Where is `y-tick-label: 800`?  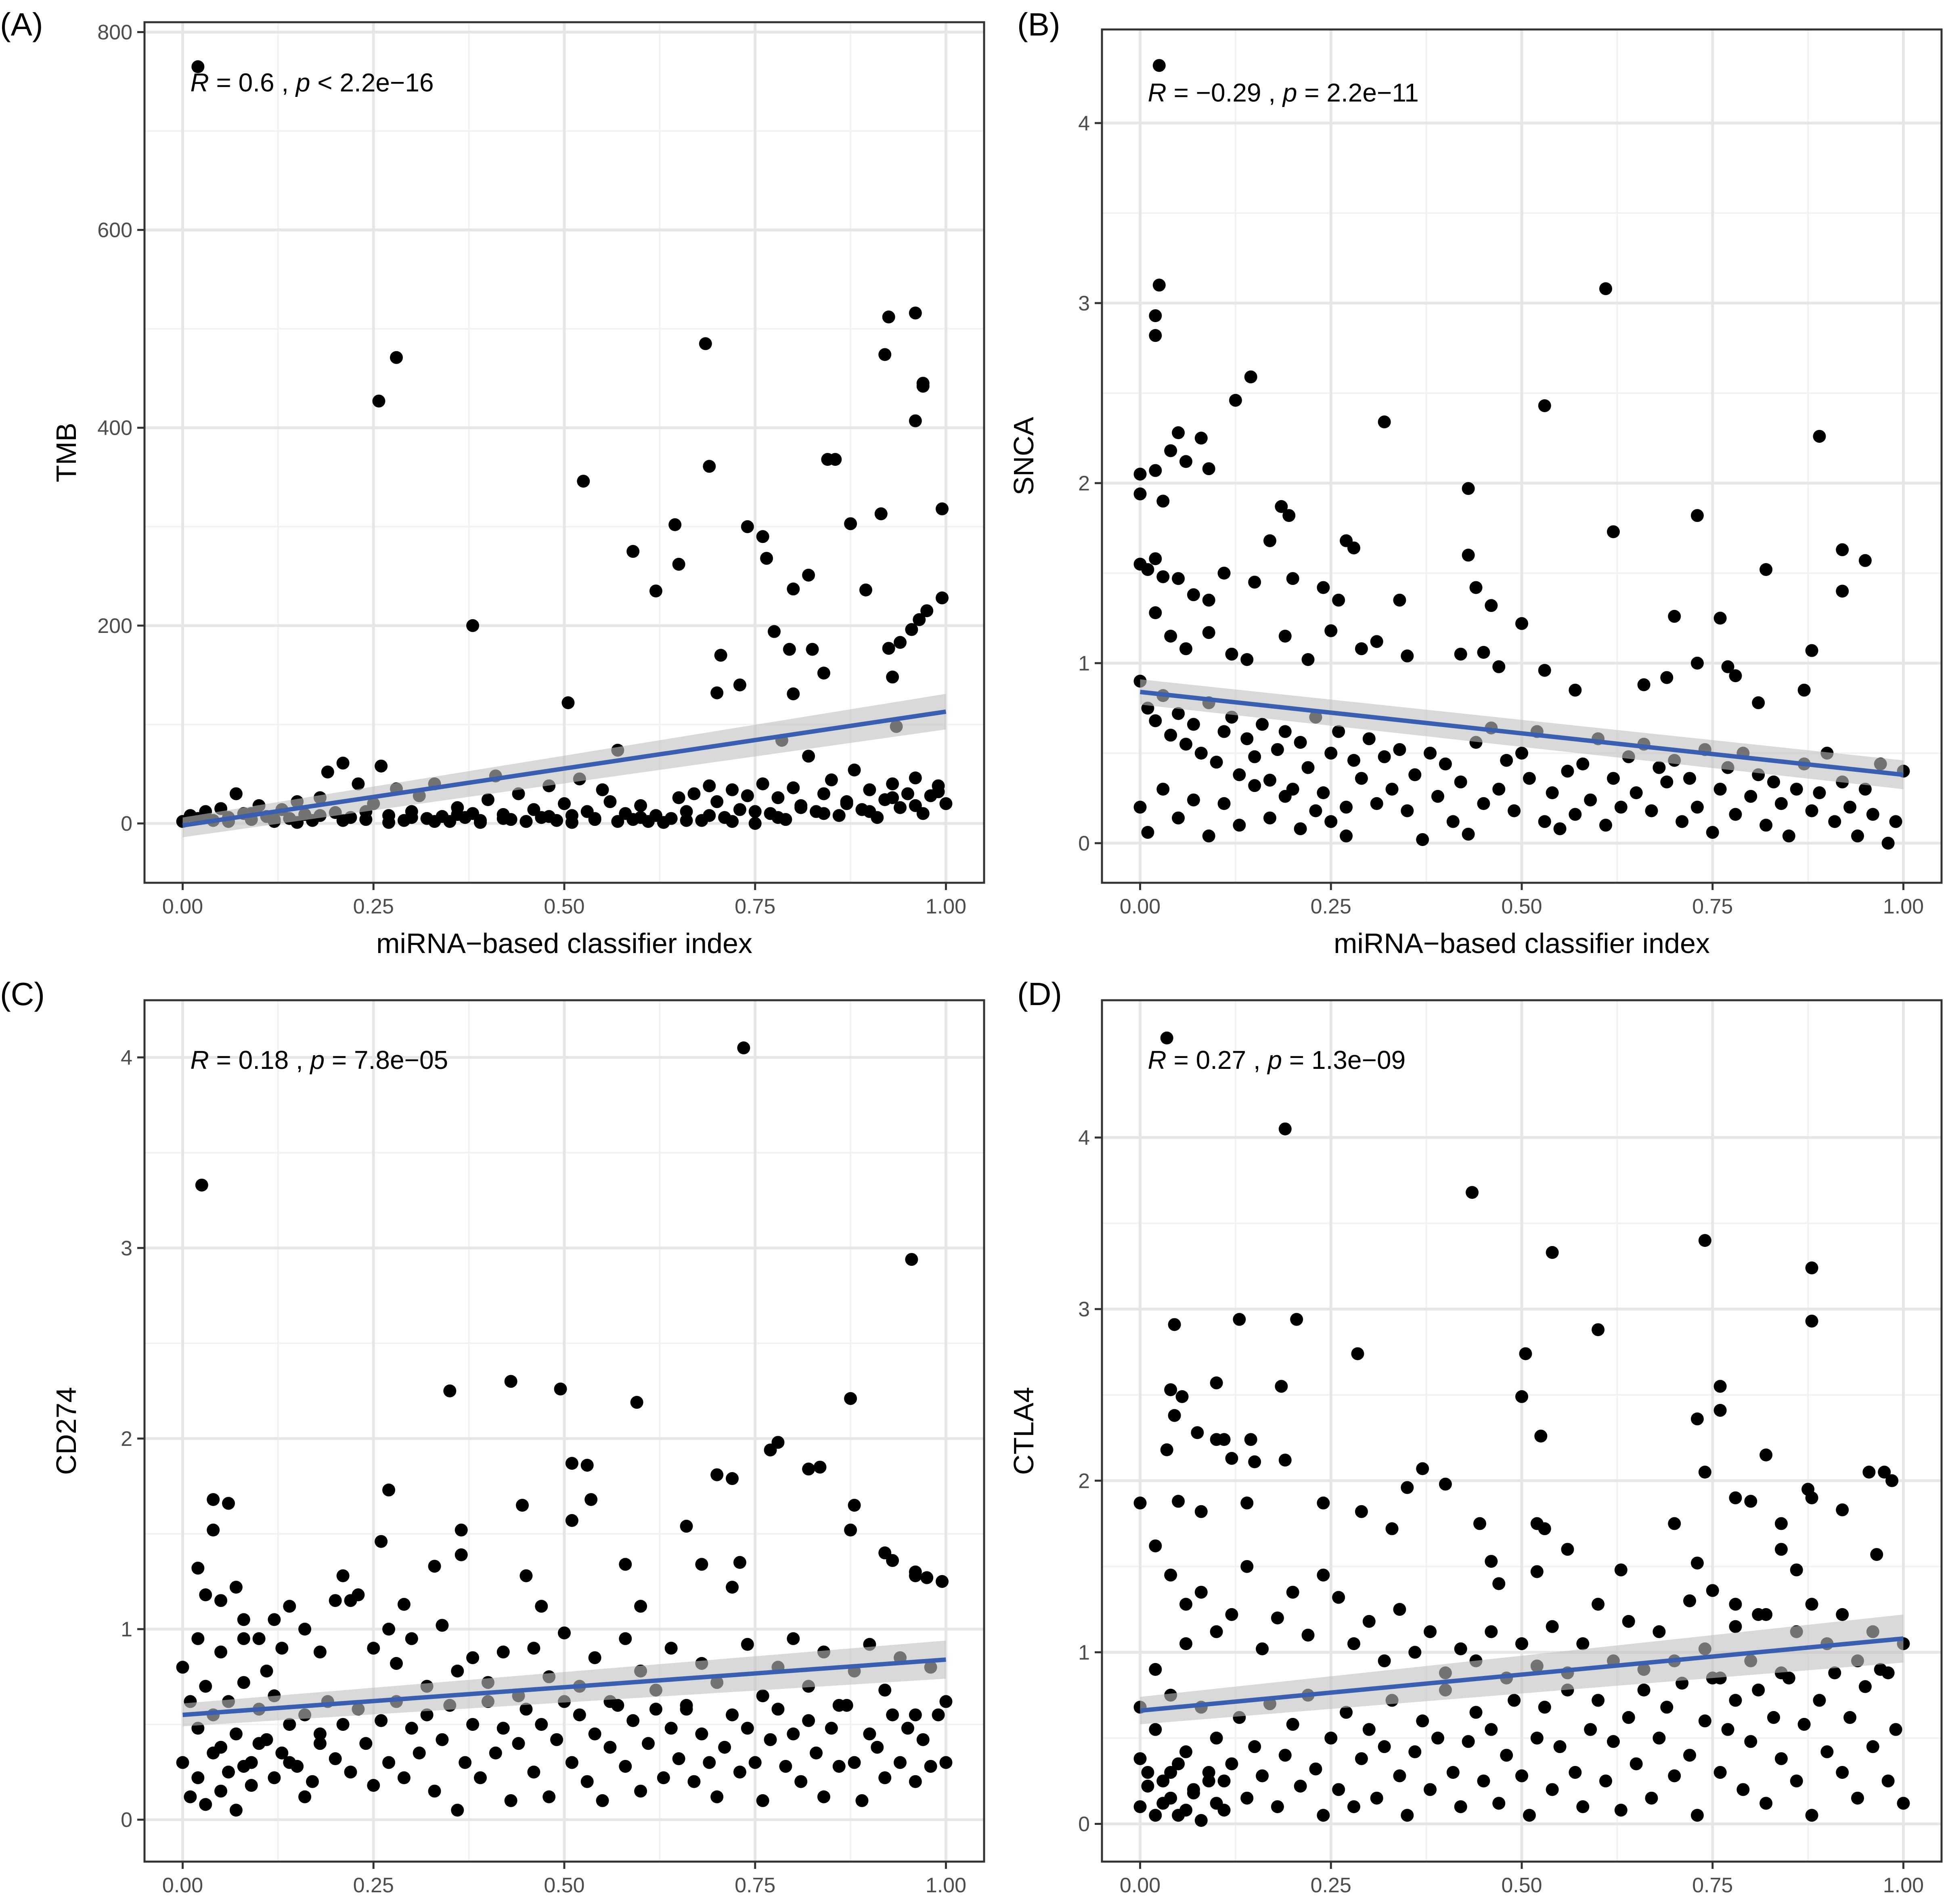
y-tick-label: 800 is located at coordinates (114, 32).